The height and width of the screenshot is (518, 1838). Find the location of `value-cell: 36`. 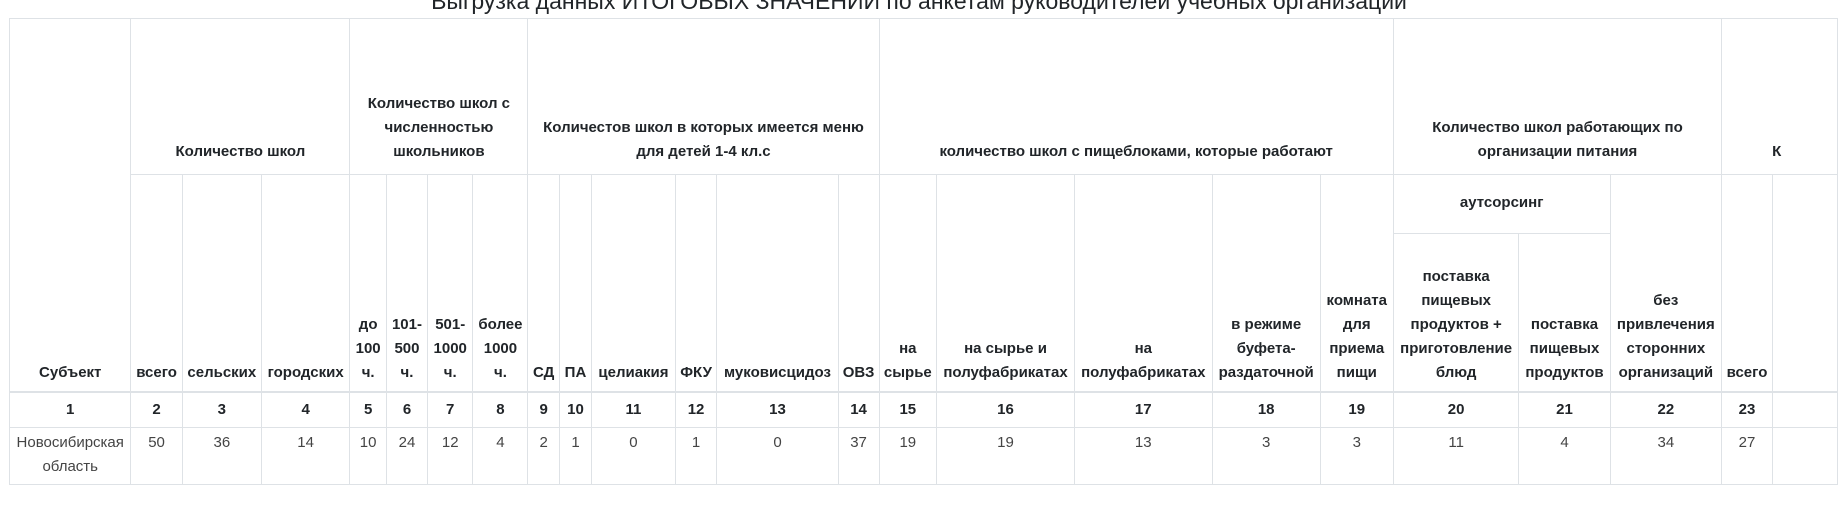

value-cell: 36 is located at coordinates (221, 455).